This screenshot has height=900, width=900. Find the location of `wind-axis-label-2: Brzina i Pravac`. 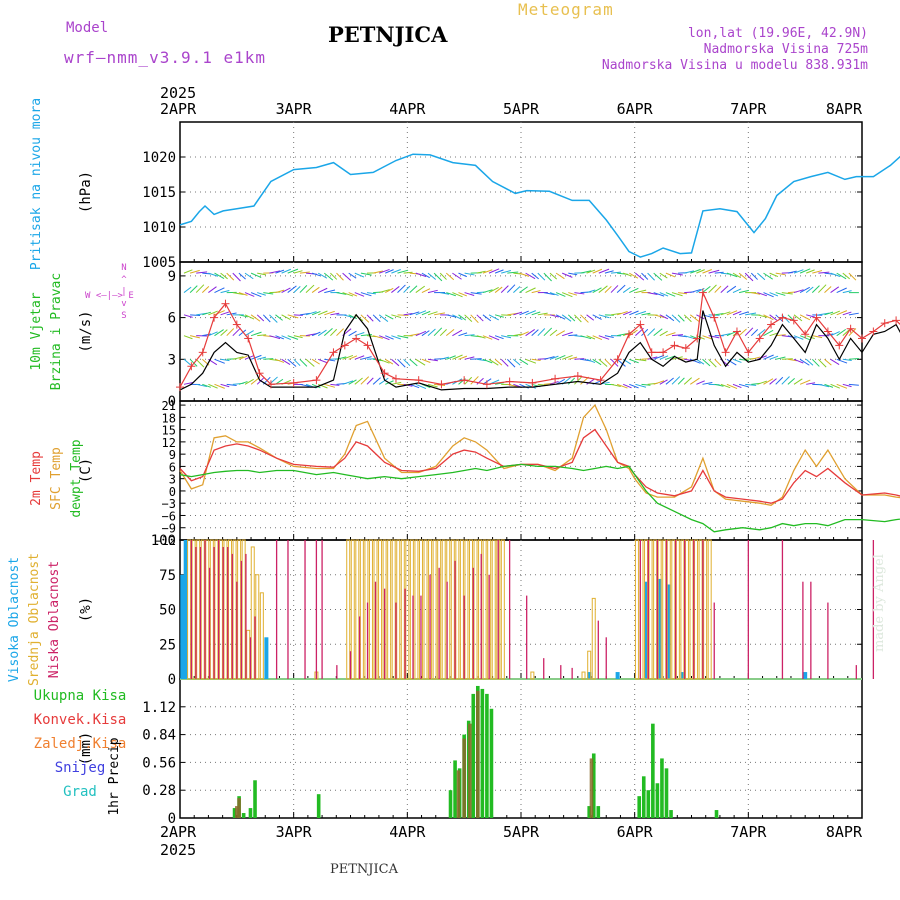

wind-axis-label-2: Brzina i Pravac is located at coordinates (56, 331).